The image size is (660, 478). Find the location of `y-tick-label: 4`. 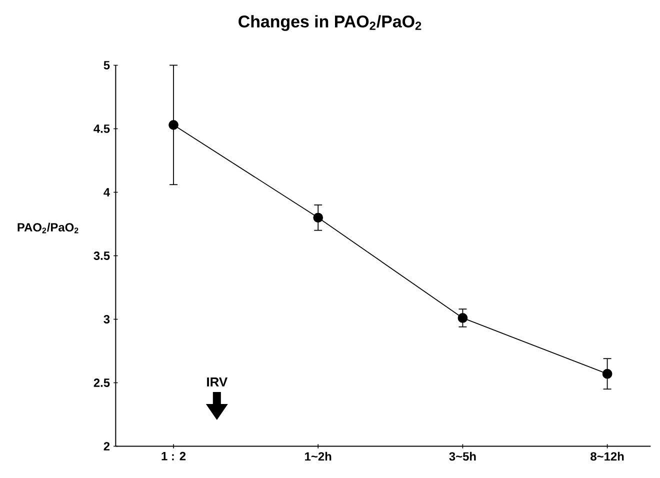

y-tick-label: 4 is located at coordinates (107, 192).